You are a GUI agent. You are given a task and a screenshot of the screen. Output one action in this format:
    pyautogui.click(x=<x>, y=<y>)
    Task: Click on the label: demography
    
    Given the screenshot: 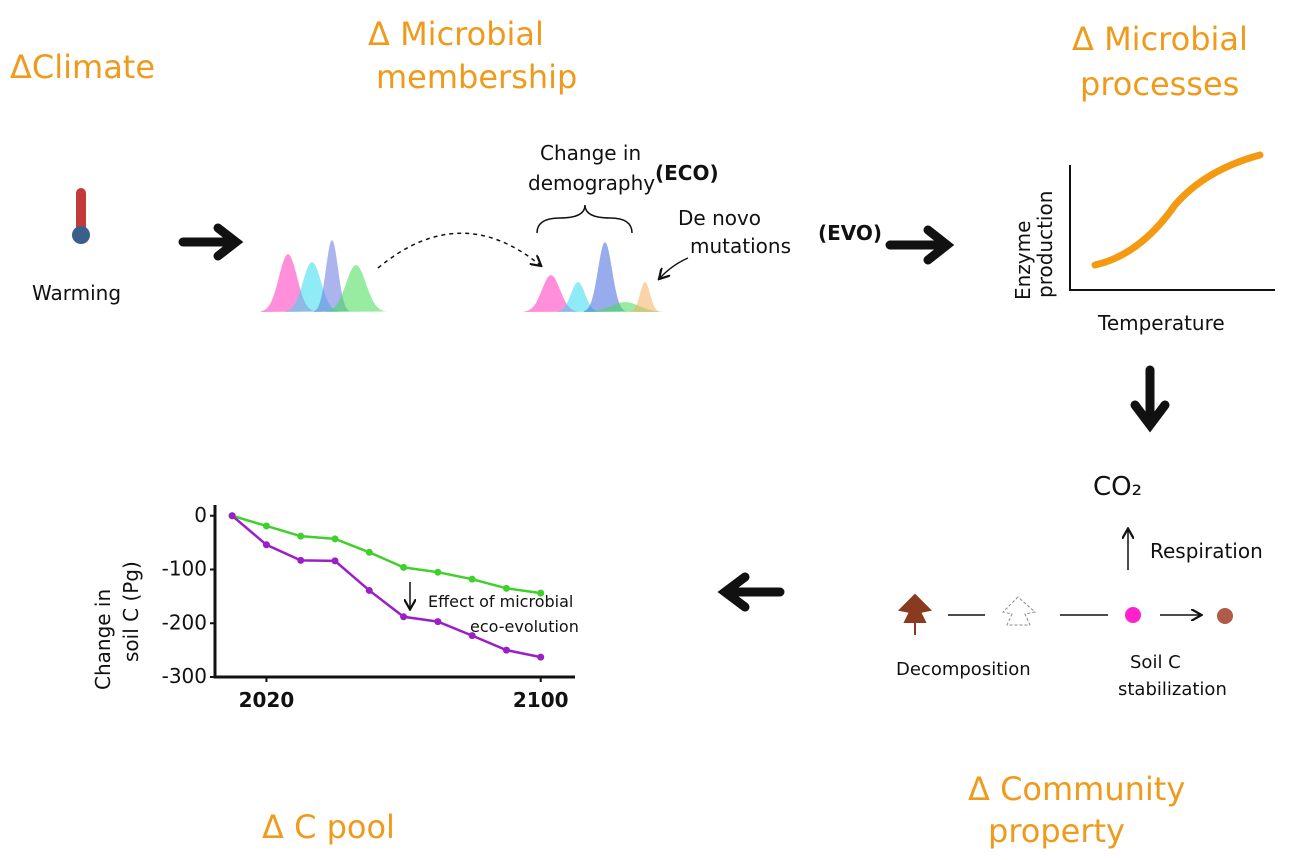 What is the action you would take?
    pyautogui.click(x=591, y=183)
    